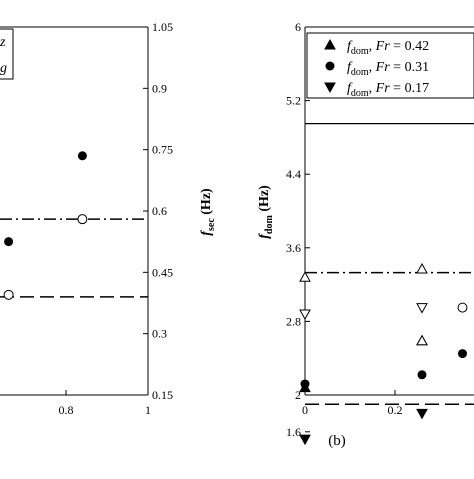  Describe the element at coordinates (162, 27) in the screenshot. I see `left-y-tick-label: 1.05` at that location.